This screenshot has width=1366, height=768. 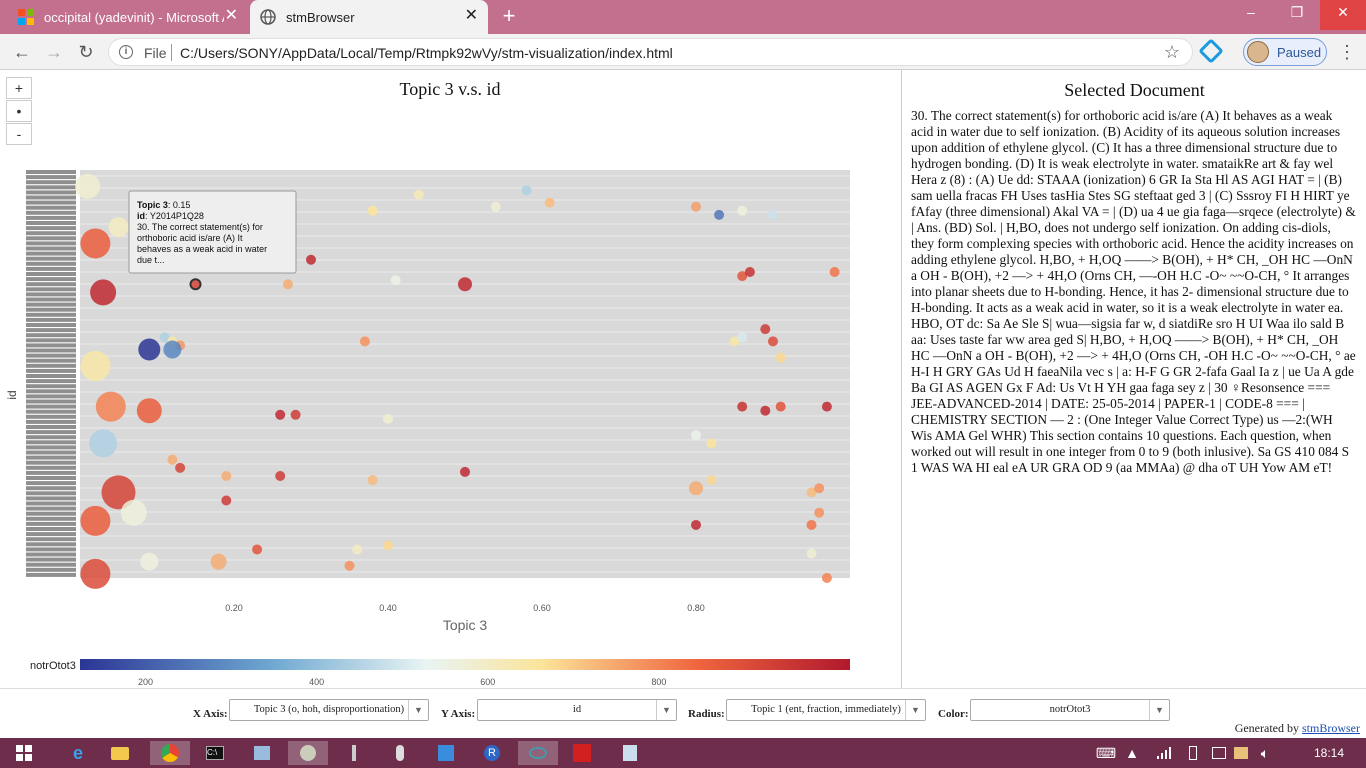 What do you see at coordinates (354, 753) in the screenshot?
I see `torch-icon` at bounding box center [354, 753].